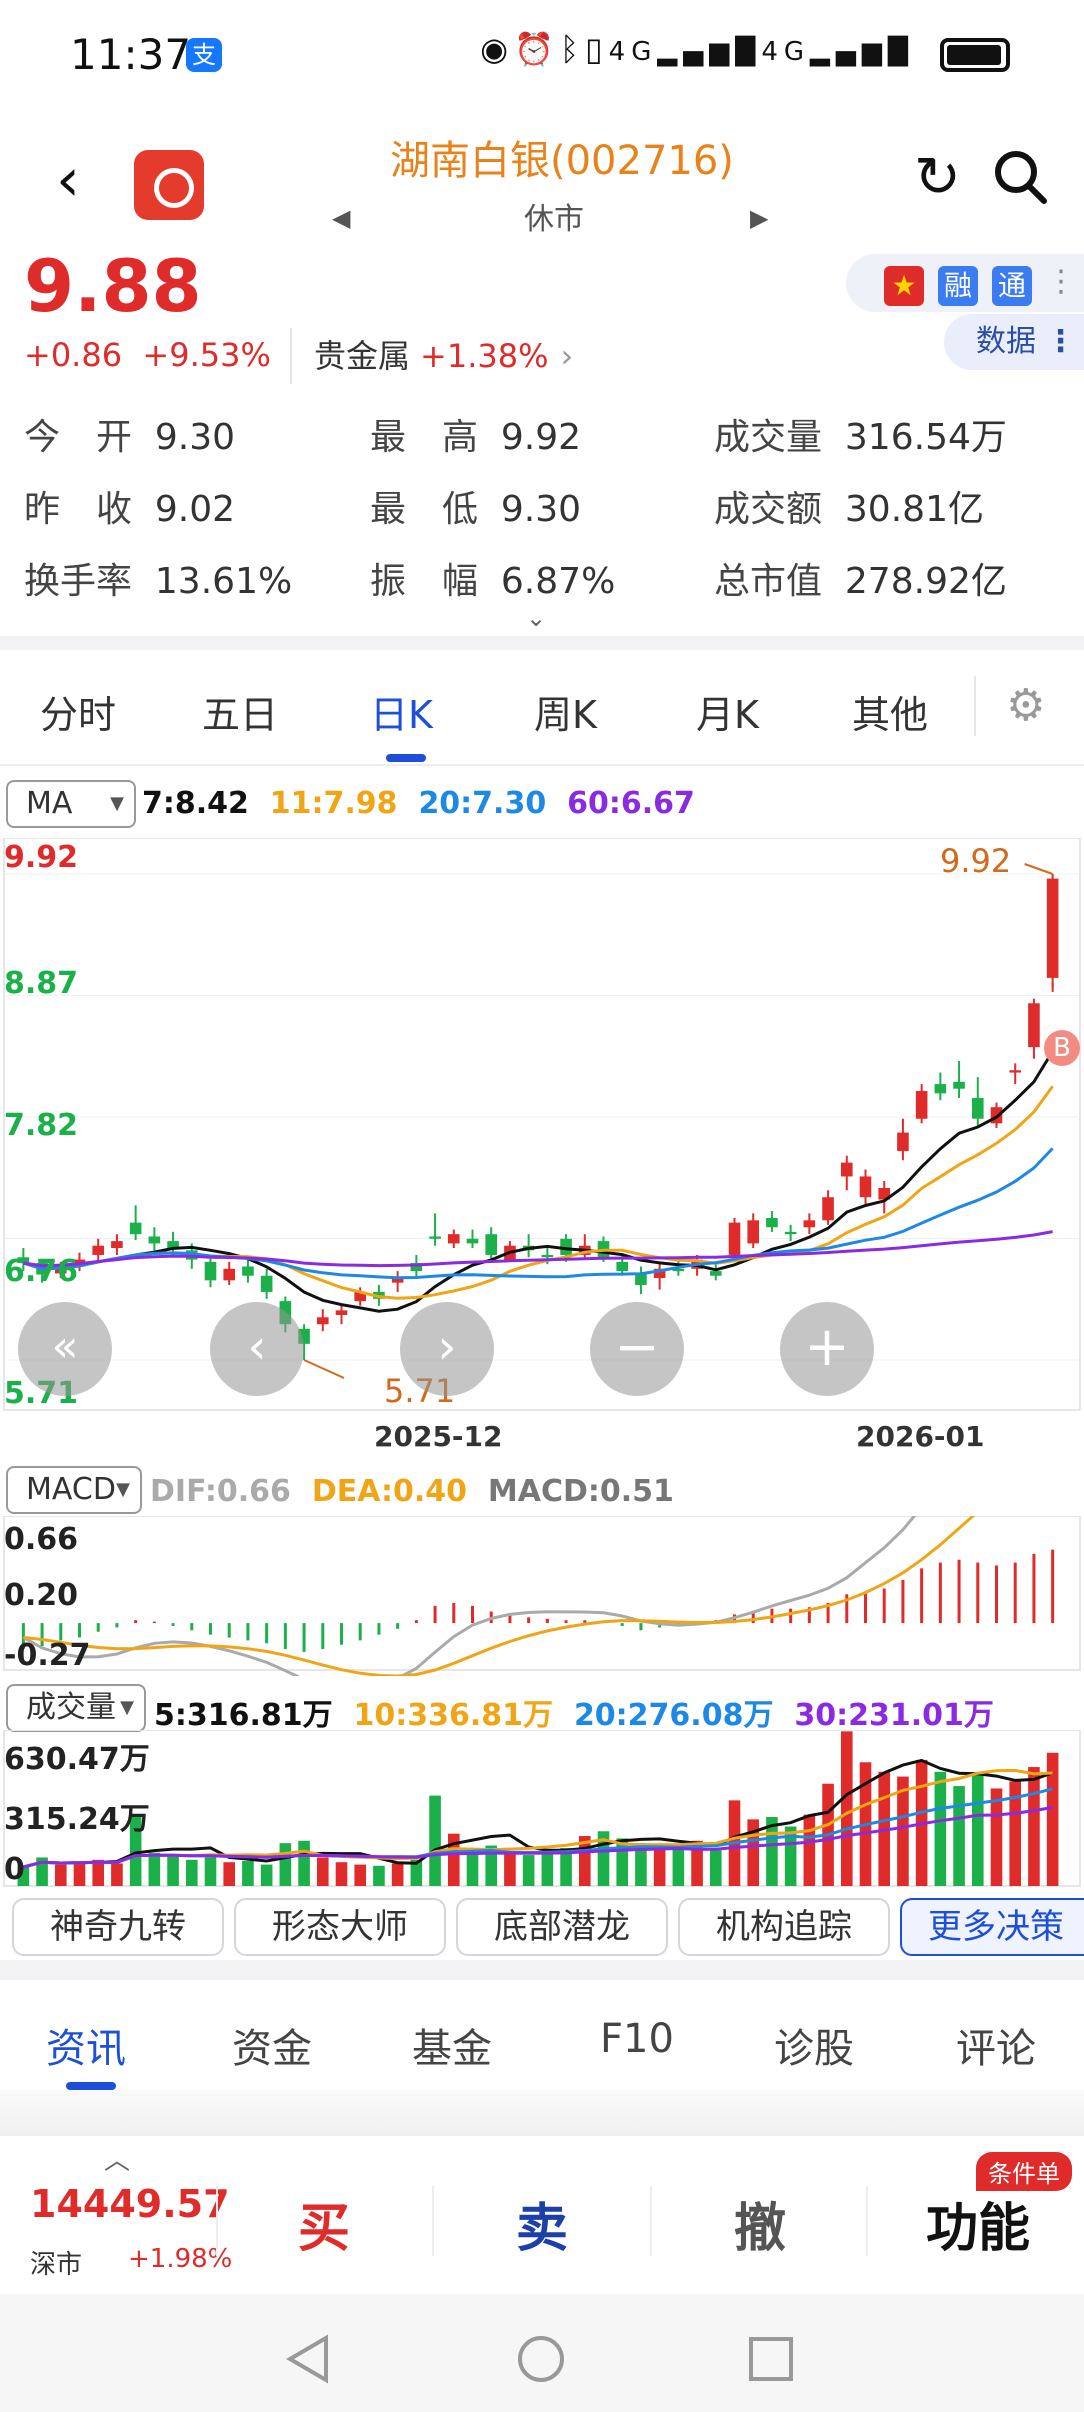 This screenshot has height=2412, width=1084. I want to click on chip-institution-tracking: 机构追踪, so click(784, 1927).